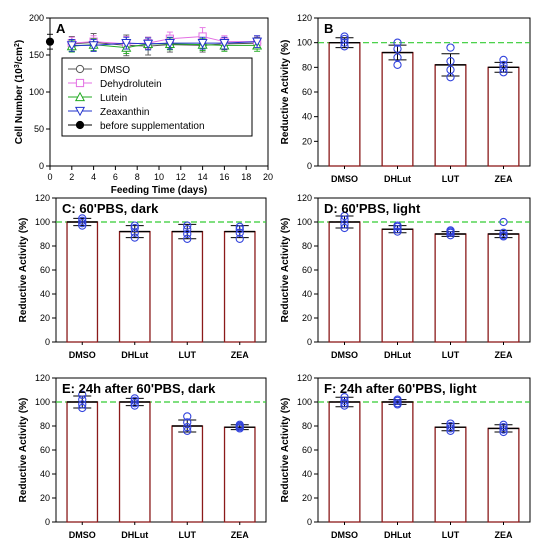 This screenshot has height=550, width=540. I want to click on x-tick-label: 14, so click(203, 177).